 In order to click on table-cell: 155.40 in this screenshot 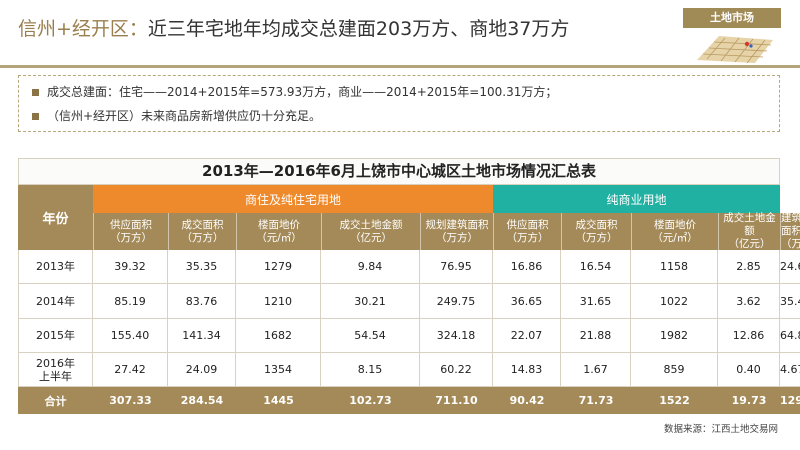, I will do `click(130, 336)`.